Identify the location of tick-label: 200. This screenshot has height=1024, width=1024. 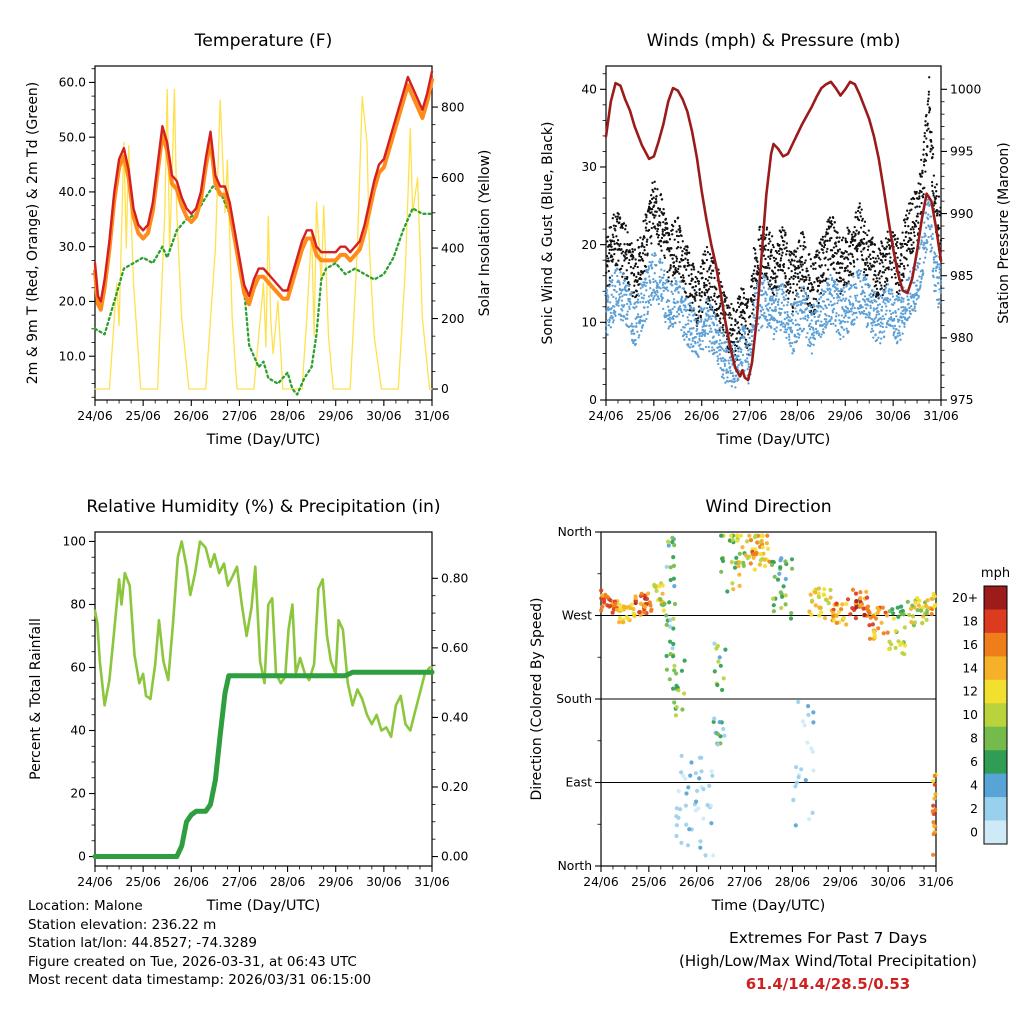
(452, 319).